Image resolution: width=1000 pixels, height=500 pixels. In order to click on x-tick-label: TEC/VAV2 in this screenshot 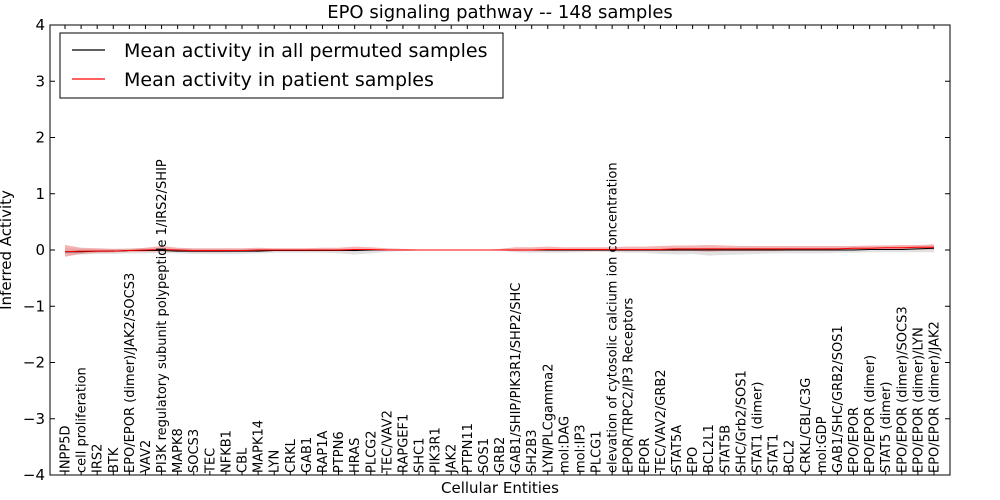, I will do `click(387, 442)`.